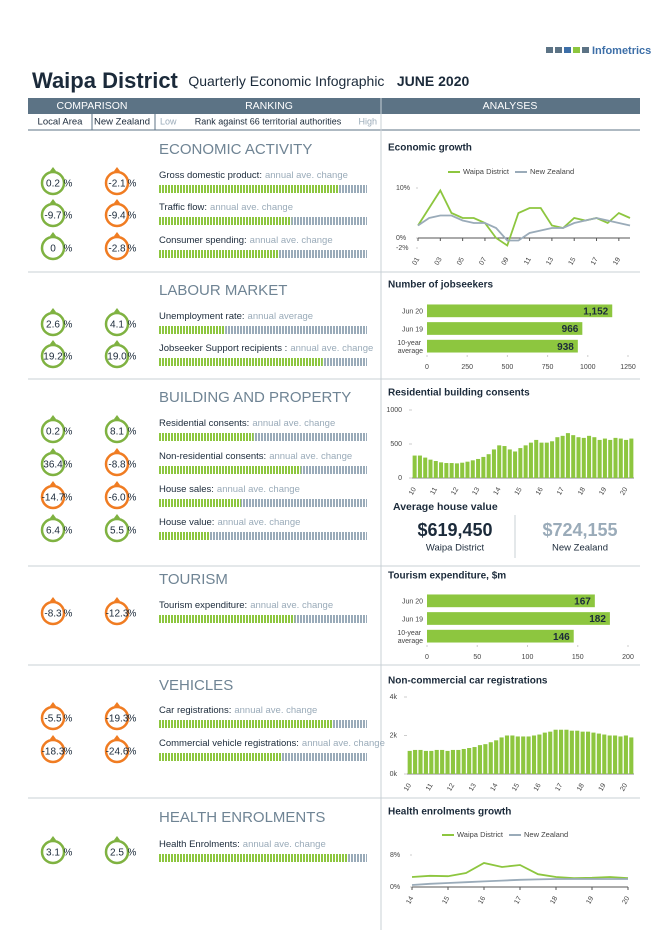 Image resolution: width=668 pixels, height=947 pixels. I want to click on indicator-value: 19.0, so click(117, 357).